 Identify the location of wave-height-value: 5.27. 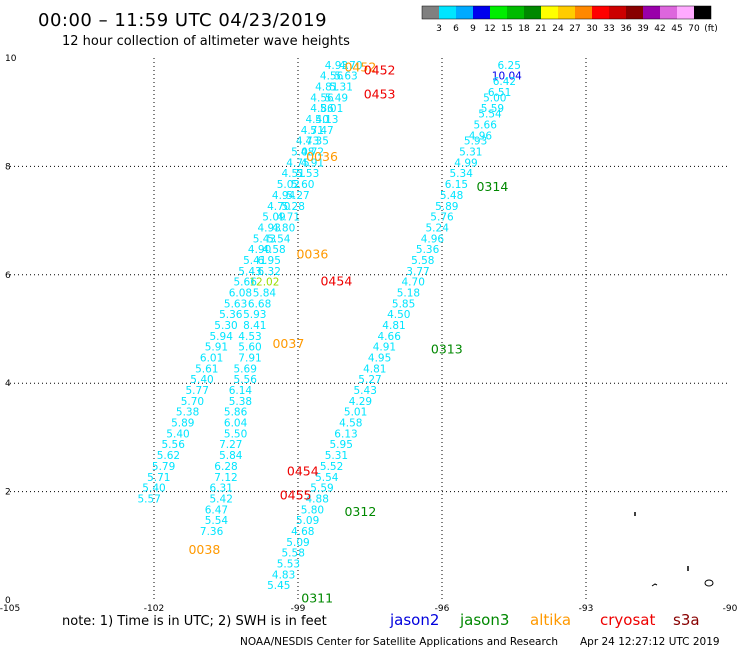
(369, 380).